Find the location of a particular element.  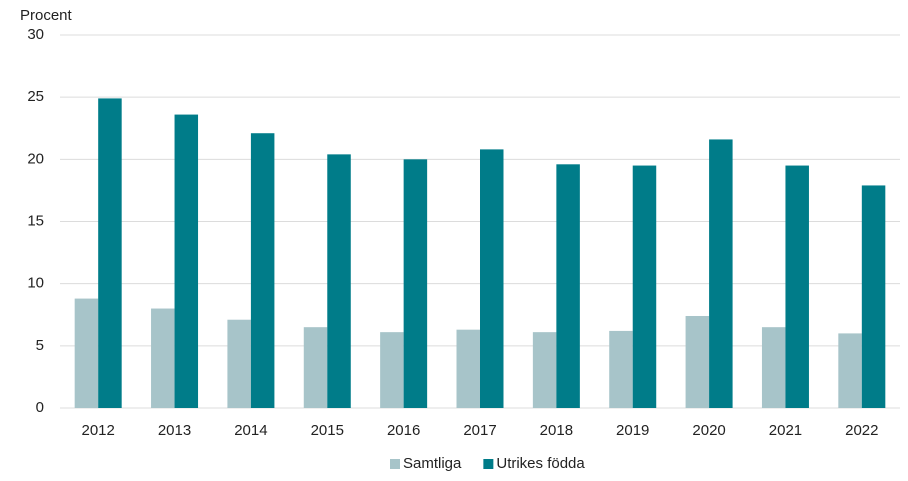

x-tick-label: 2013 is located at coordinates (174, 430).